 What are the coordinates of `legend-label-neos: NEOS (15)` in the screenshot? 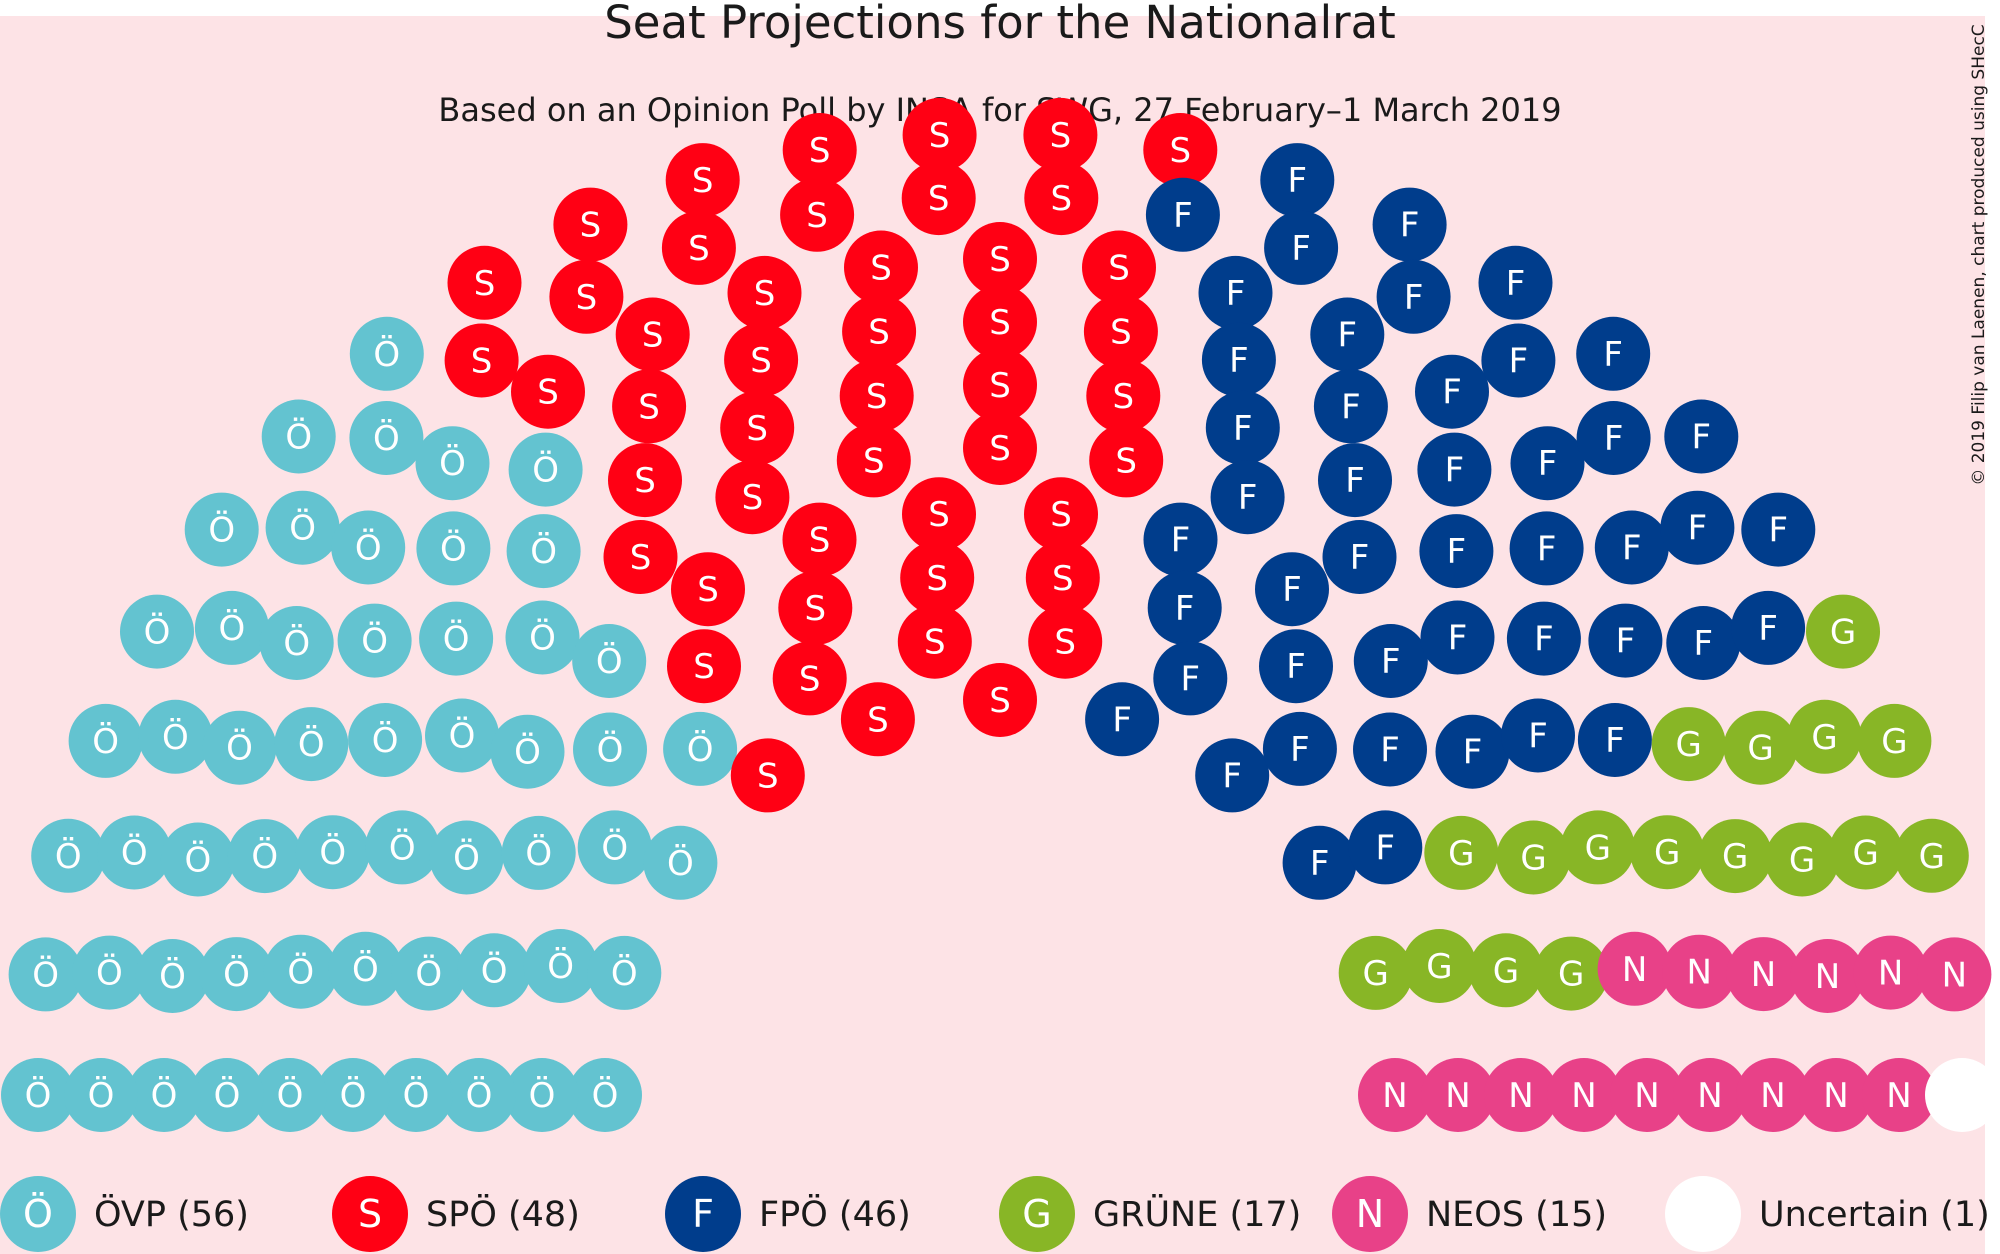 It's located at (1516, 1215).